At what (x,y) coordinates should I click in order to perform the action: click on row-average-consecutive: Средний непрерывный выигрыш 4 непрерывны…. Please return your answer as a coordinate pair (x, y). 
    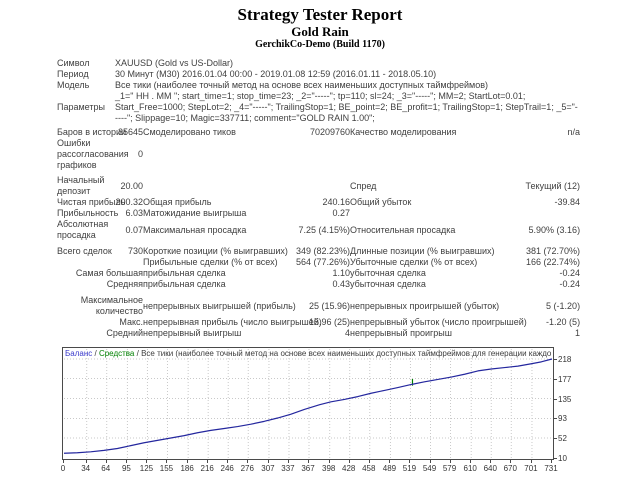
    Looking at the image, I should click on (318, 333).